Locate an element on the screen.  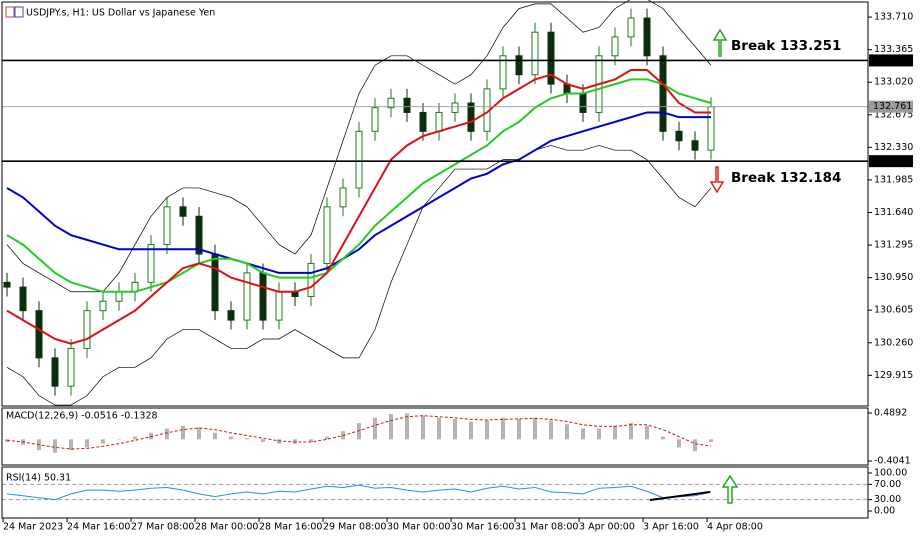
x-tick-label: 3 Apr 16:00 is located at coordinates (671, 527).